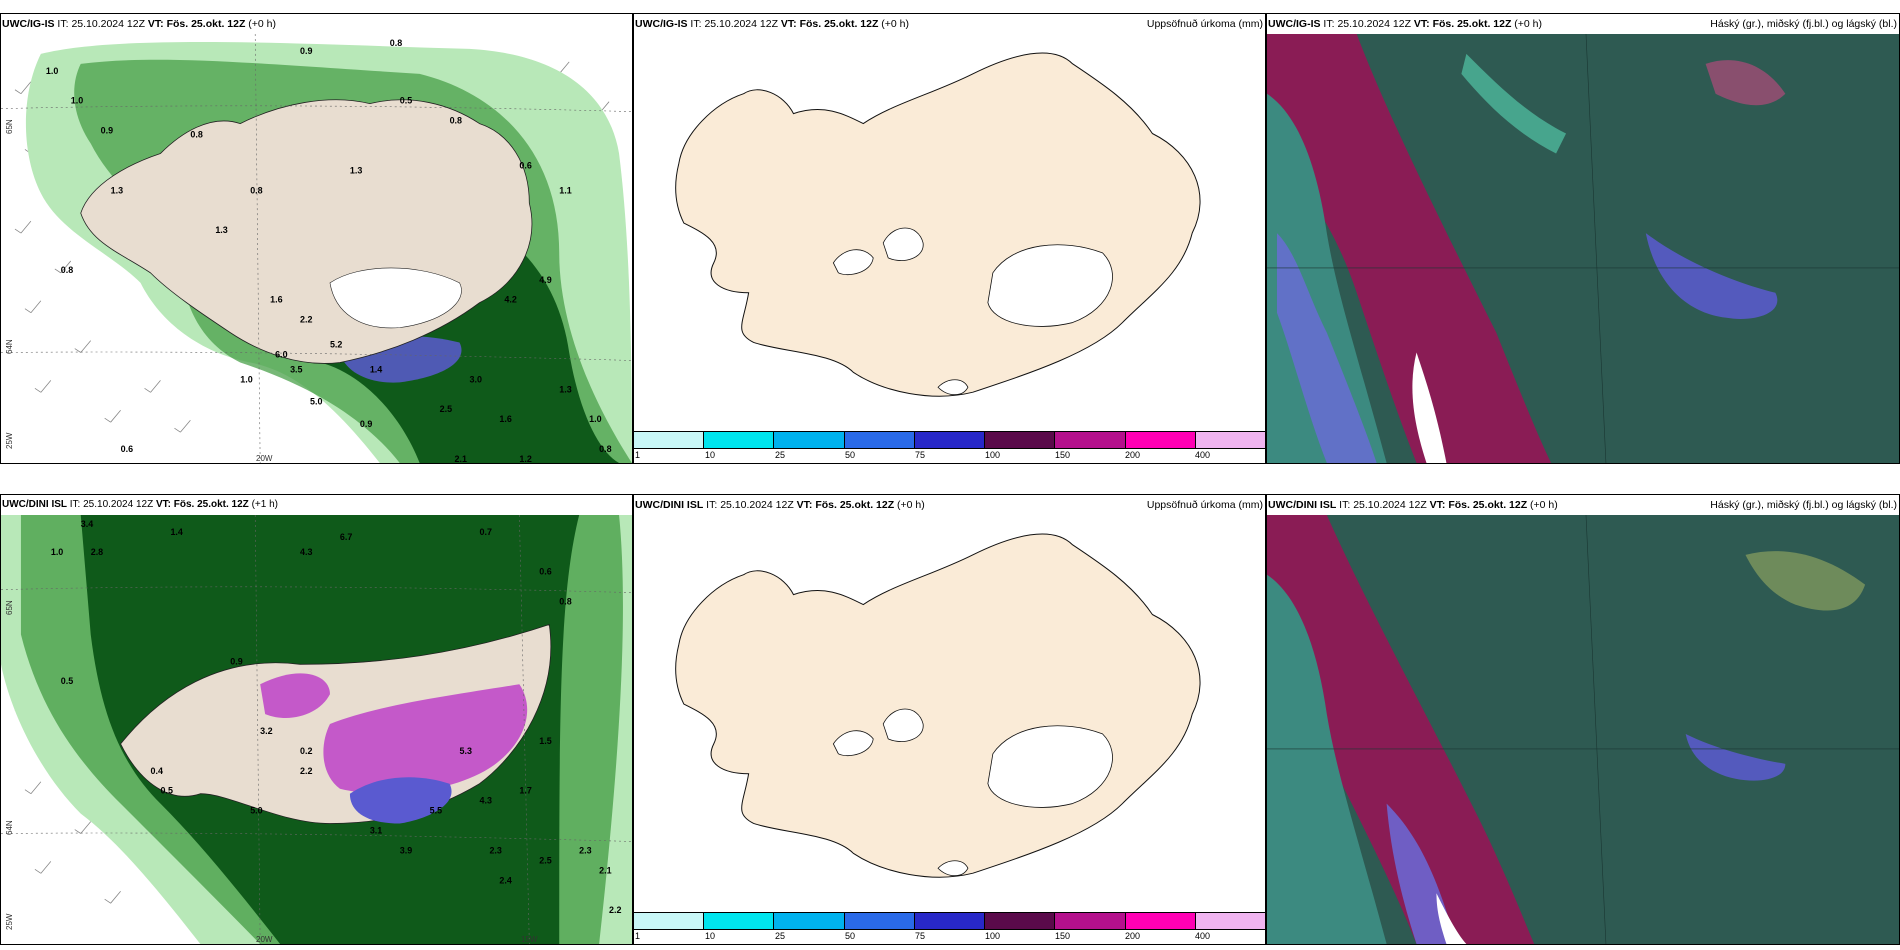  Describe the element at coordinates (565, 190) in the screenshot. I see `svg-text: 1.1` at that location.